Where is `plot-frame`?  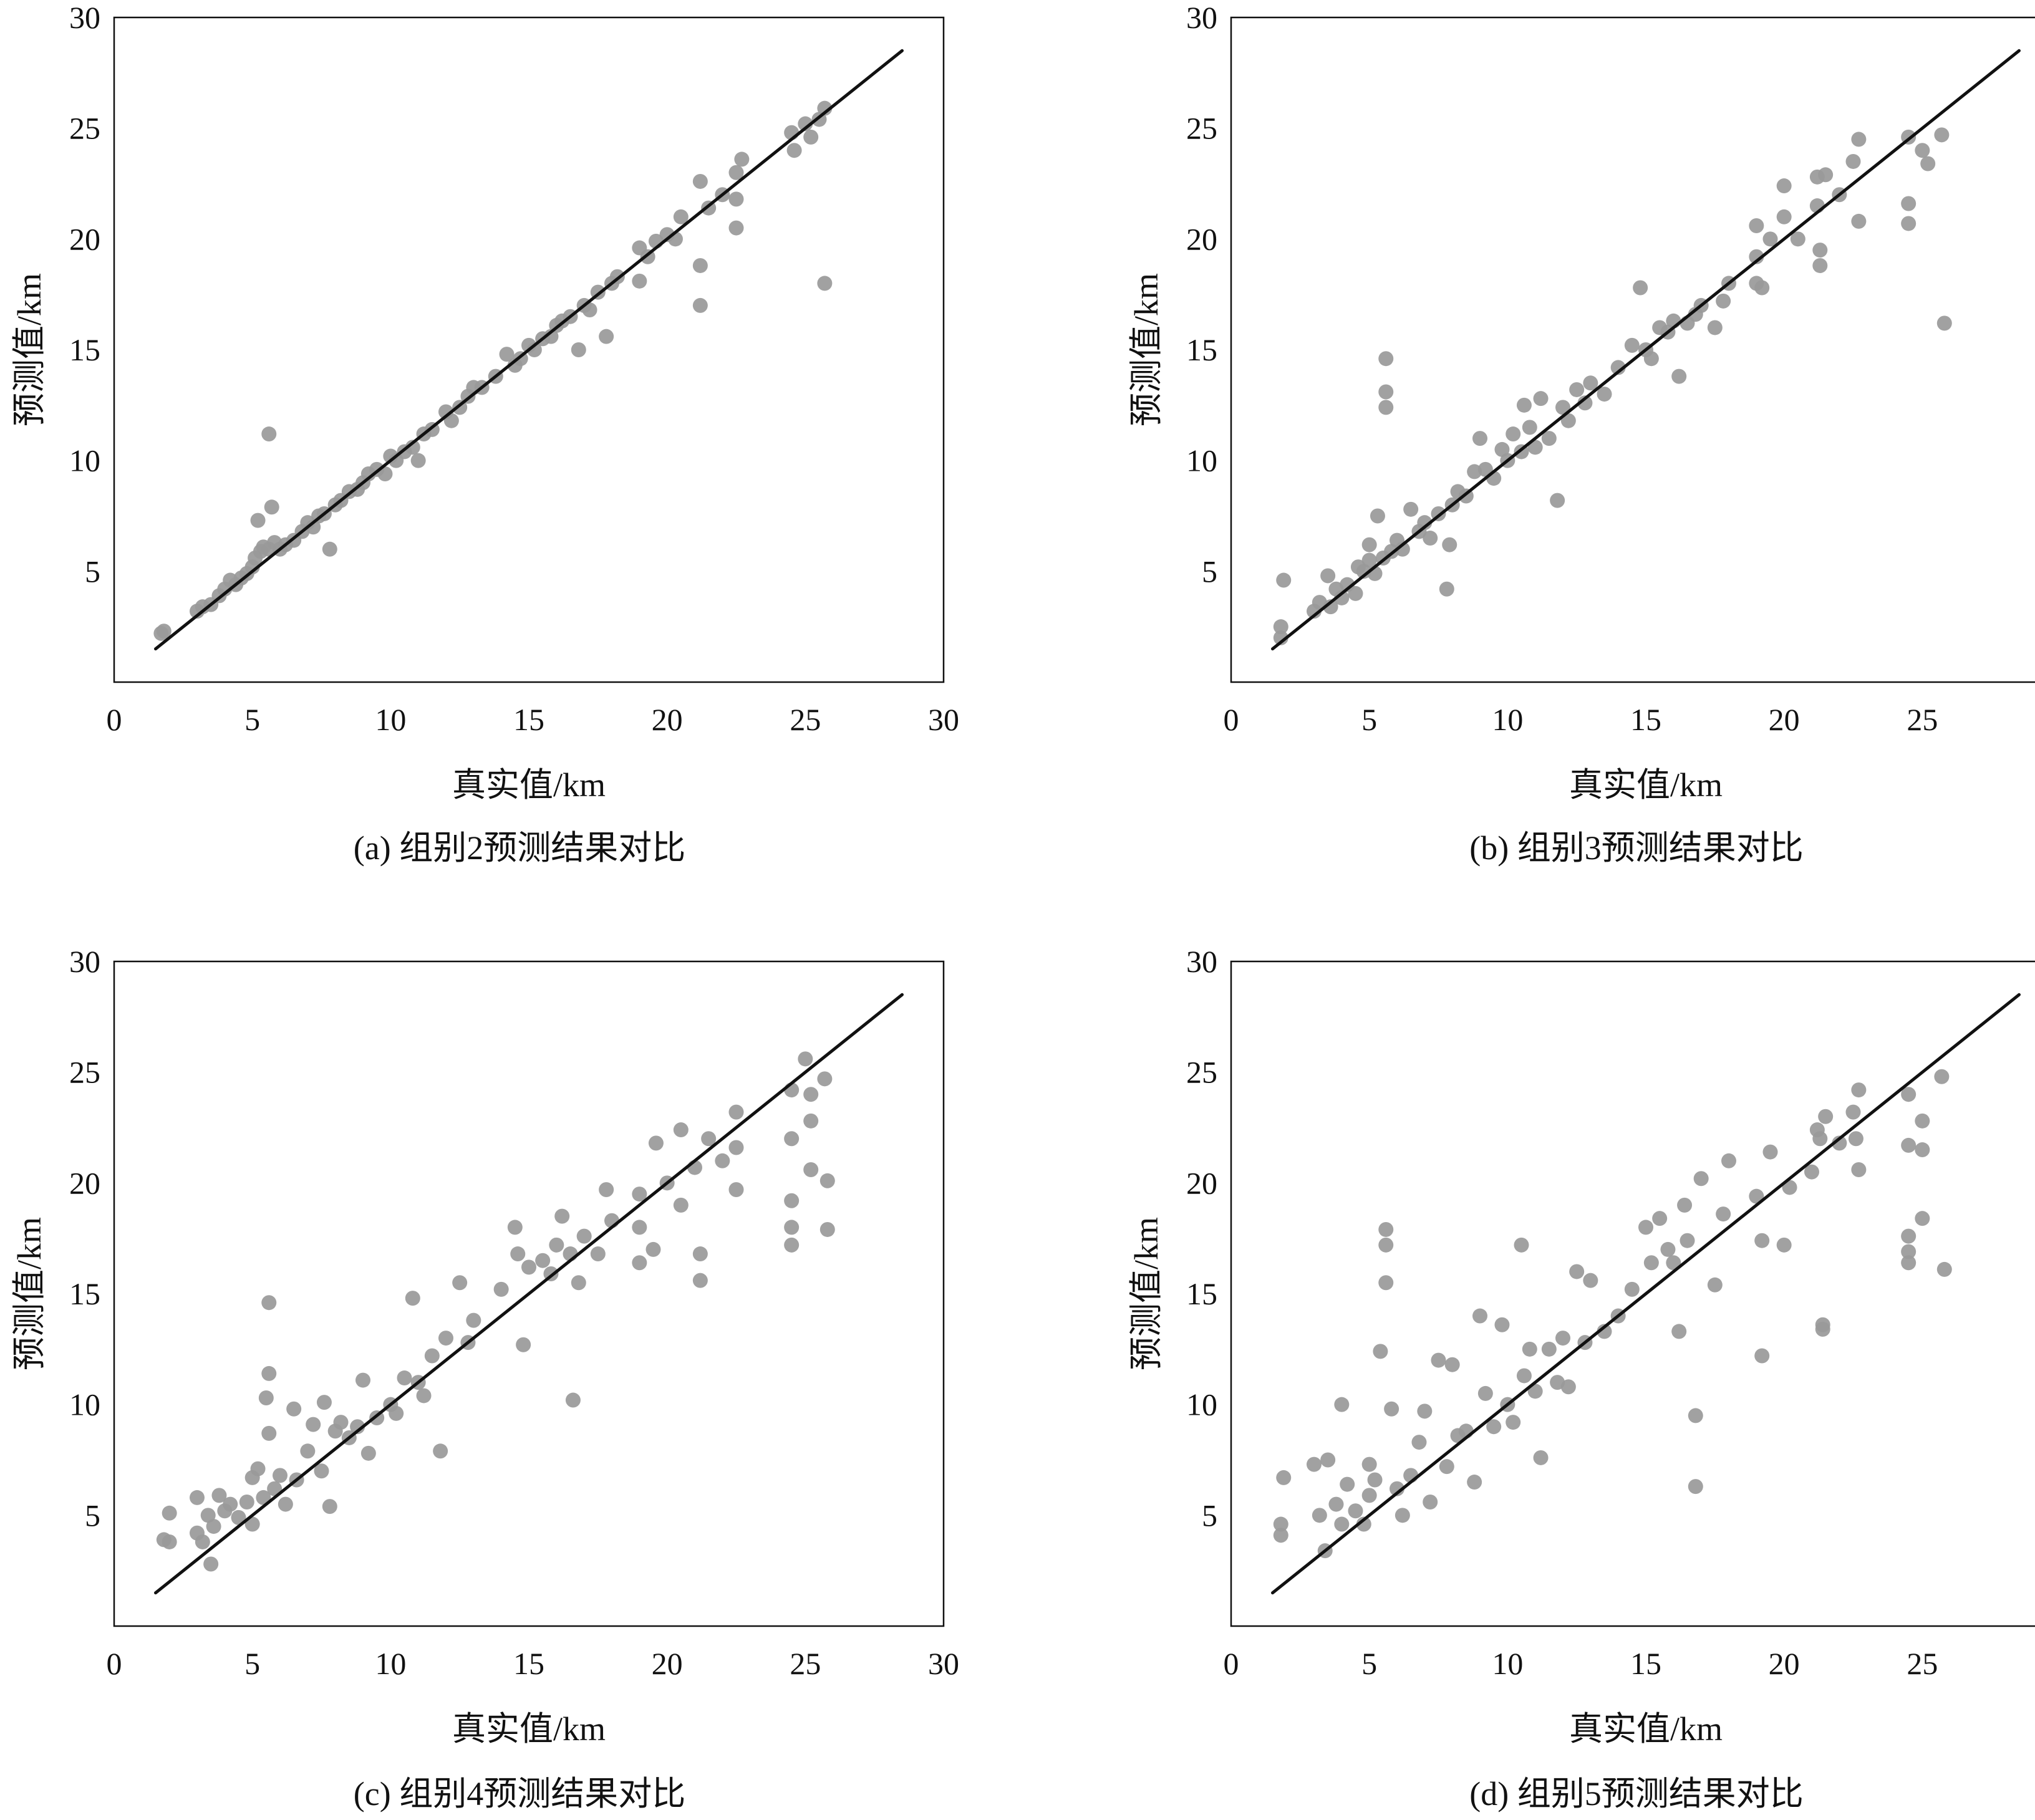
plot-frame is located at coordinates (529, 1294).